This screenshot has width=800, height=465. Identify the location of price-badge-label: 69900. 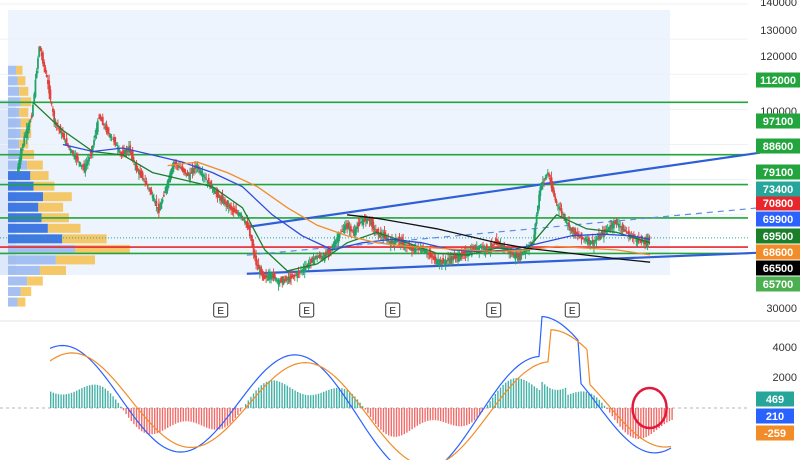
(778, 220).